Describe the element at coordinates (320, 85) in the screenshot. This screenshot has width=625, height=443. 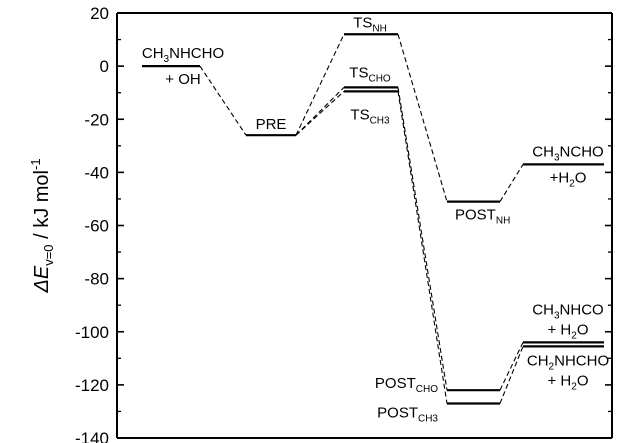
I see `connector-pre-to-ts_nh` at that location.